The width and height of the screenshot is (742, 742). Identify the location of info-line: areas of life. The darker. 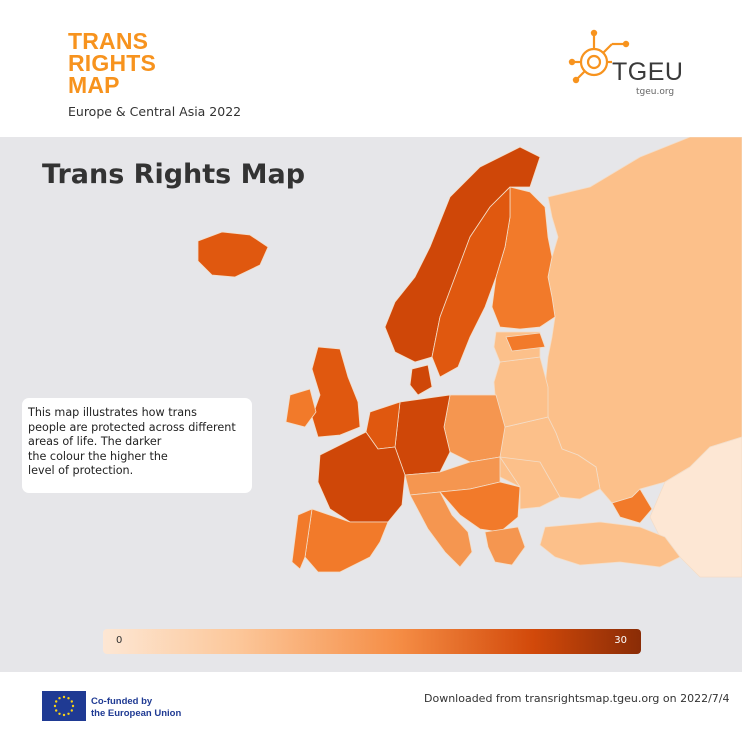
(95, 442).